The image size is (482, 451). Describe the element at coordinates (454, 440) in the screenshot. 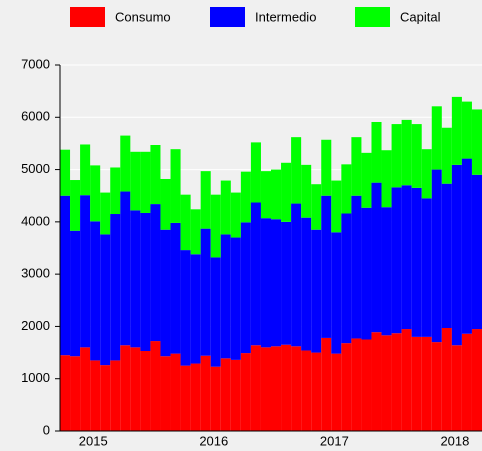

I see `x-tick-label: 2018` at that location.